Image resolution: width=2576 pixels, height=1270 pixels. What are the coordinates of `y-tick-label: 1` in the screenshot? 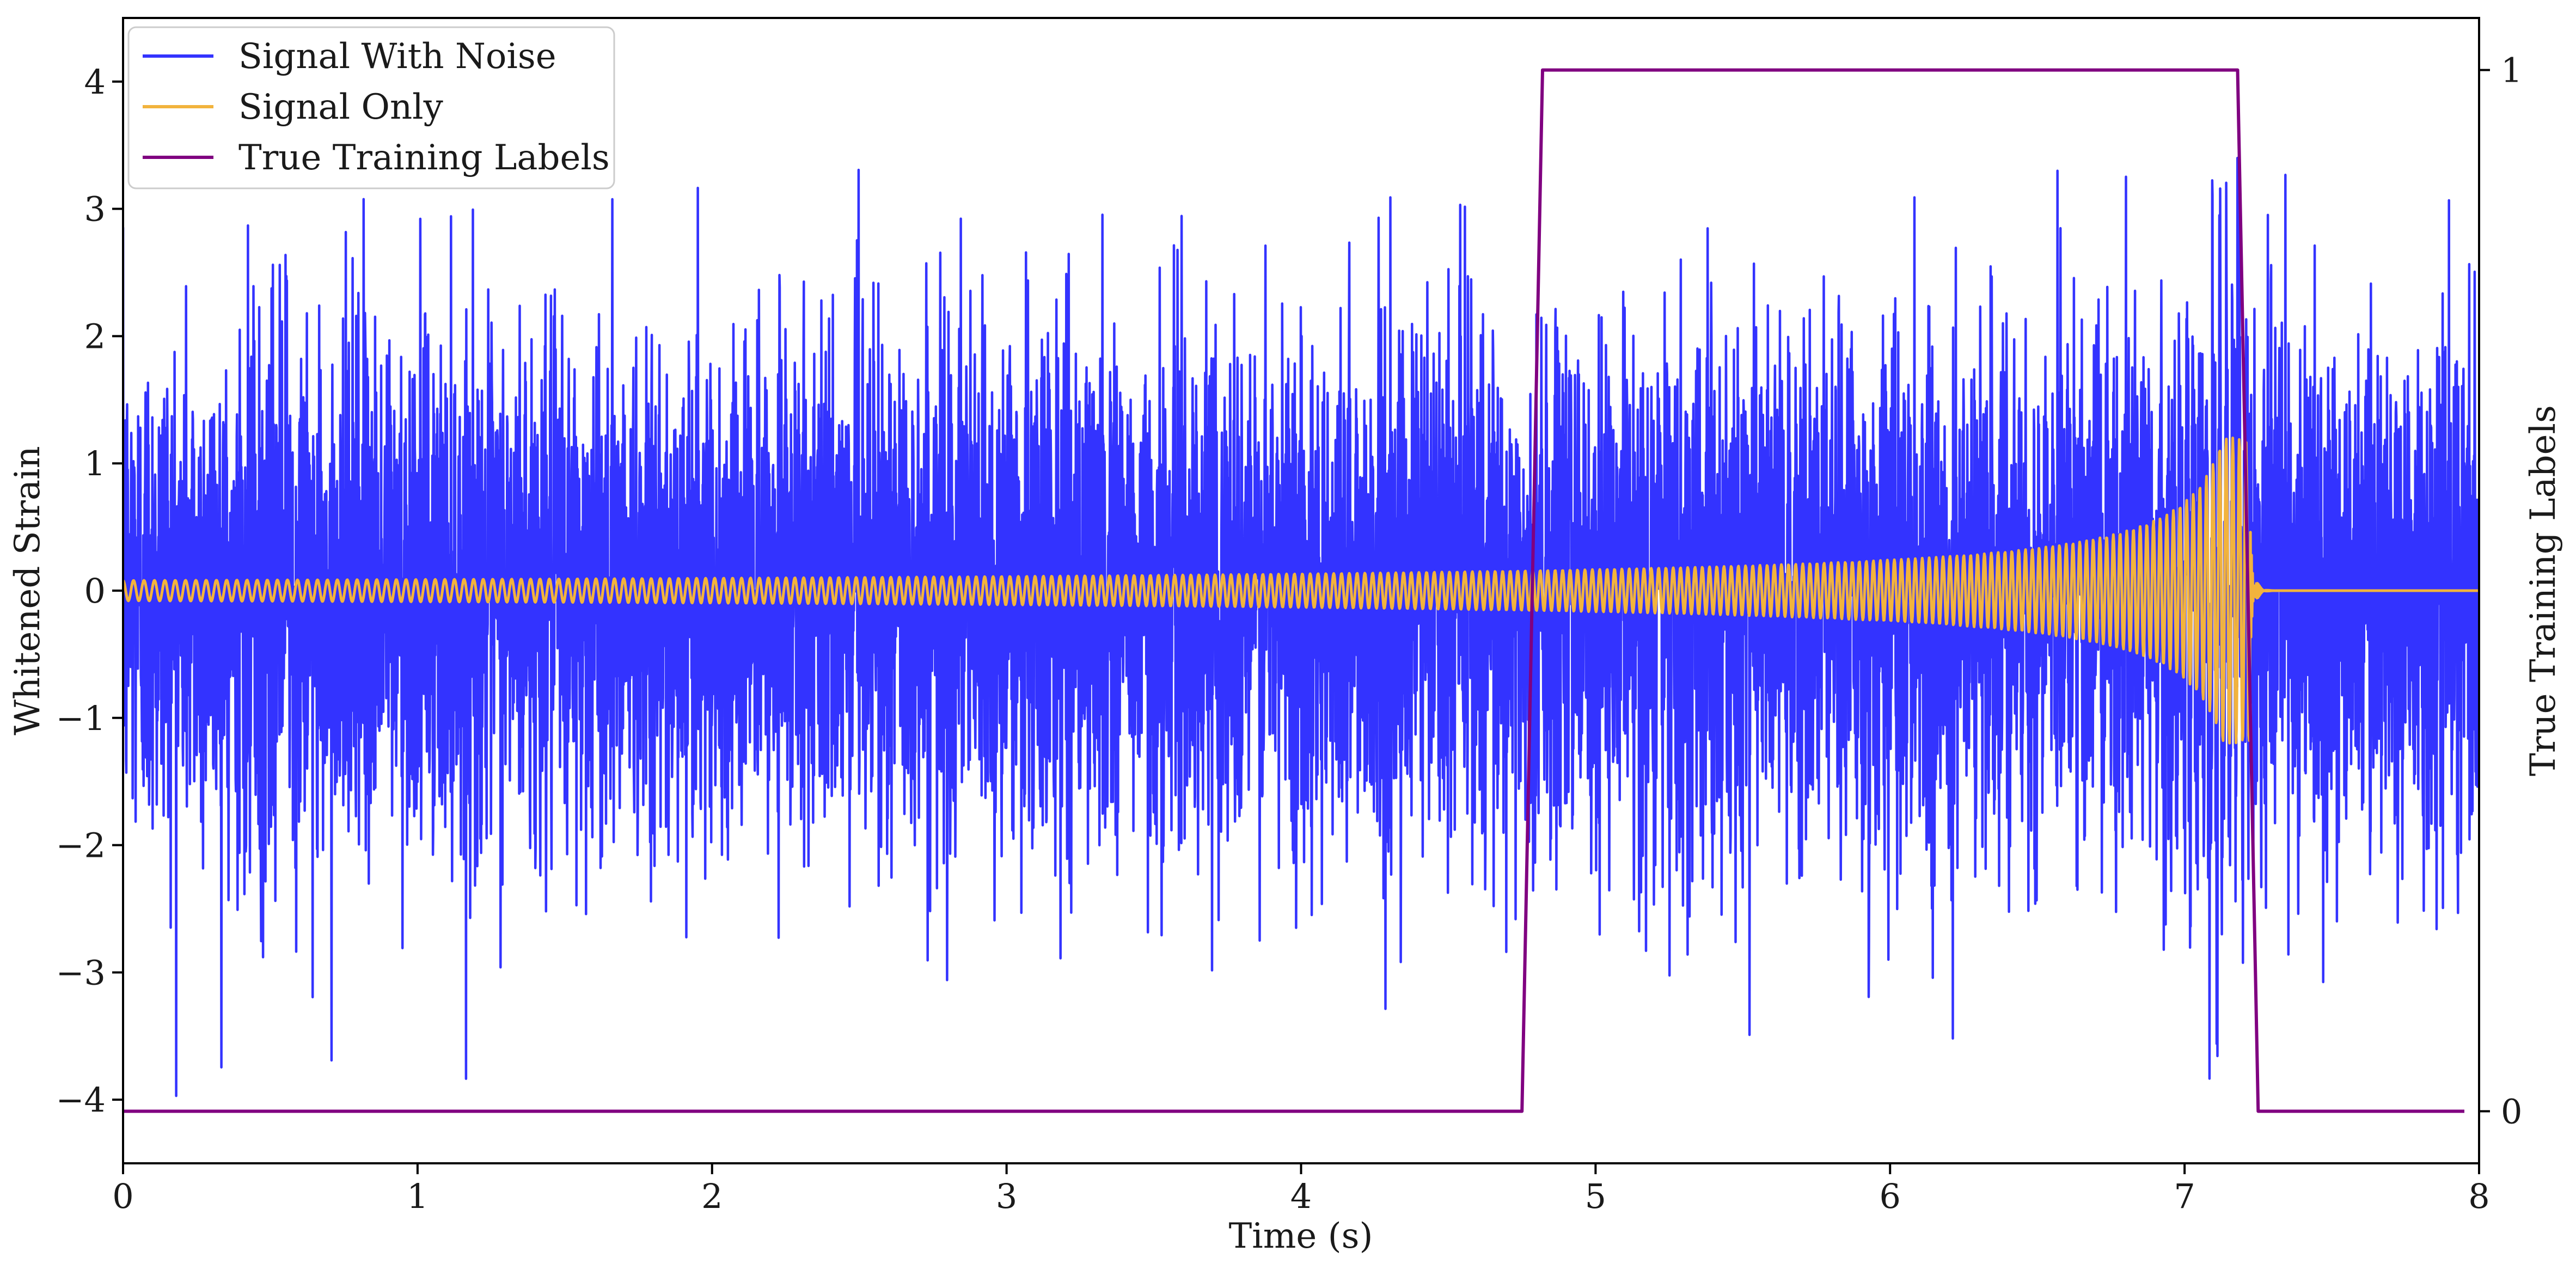 It's located at (95, 463).